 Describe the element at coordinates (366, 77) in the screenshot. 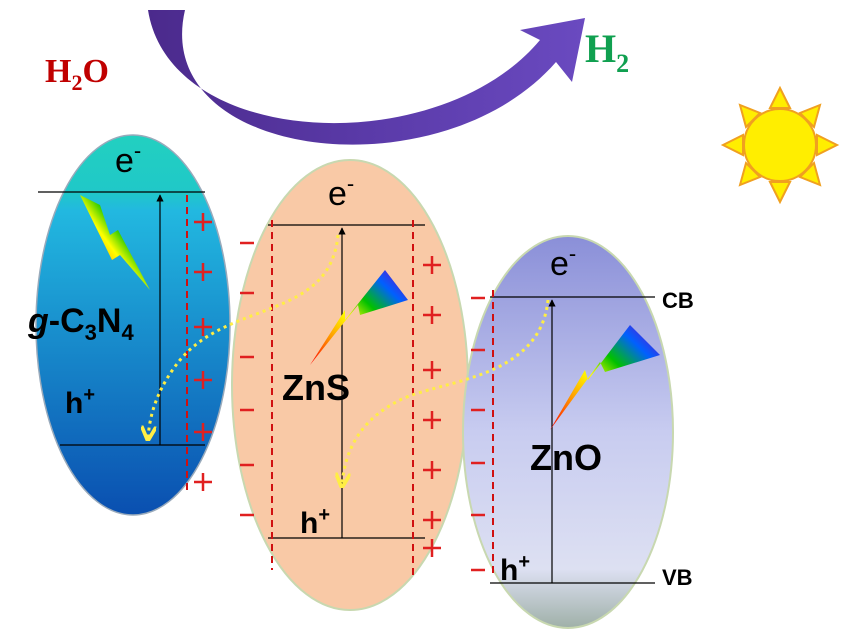

I see `reaction-arrow` at that location.